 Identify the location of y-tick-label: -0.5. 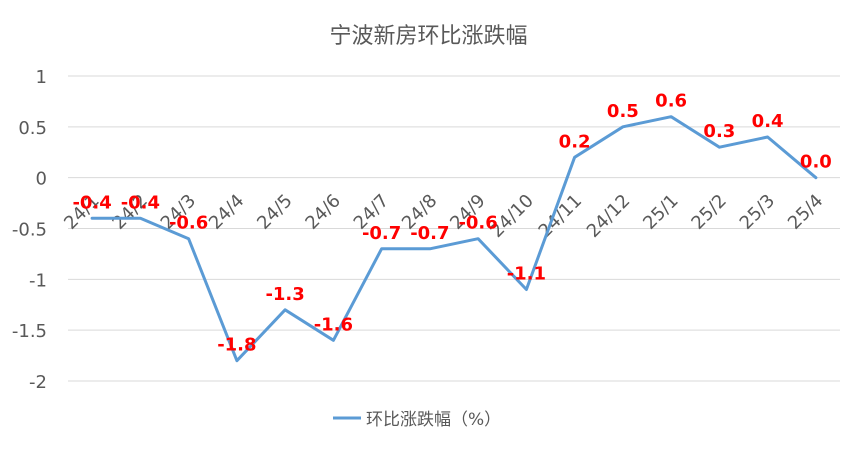
(29, 230).